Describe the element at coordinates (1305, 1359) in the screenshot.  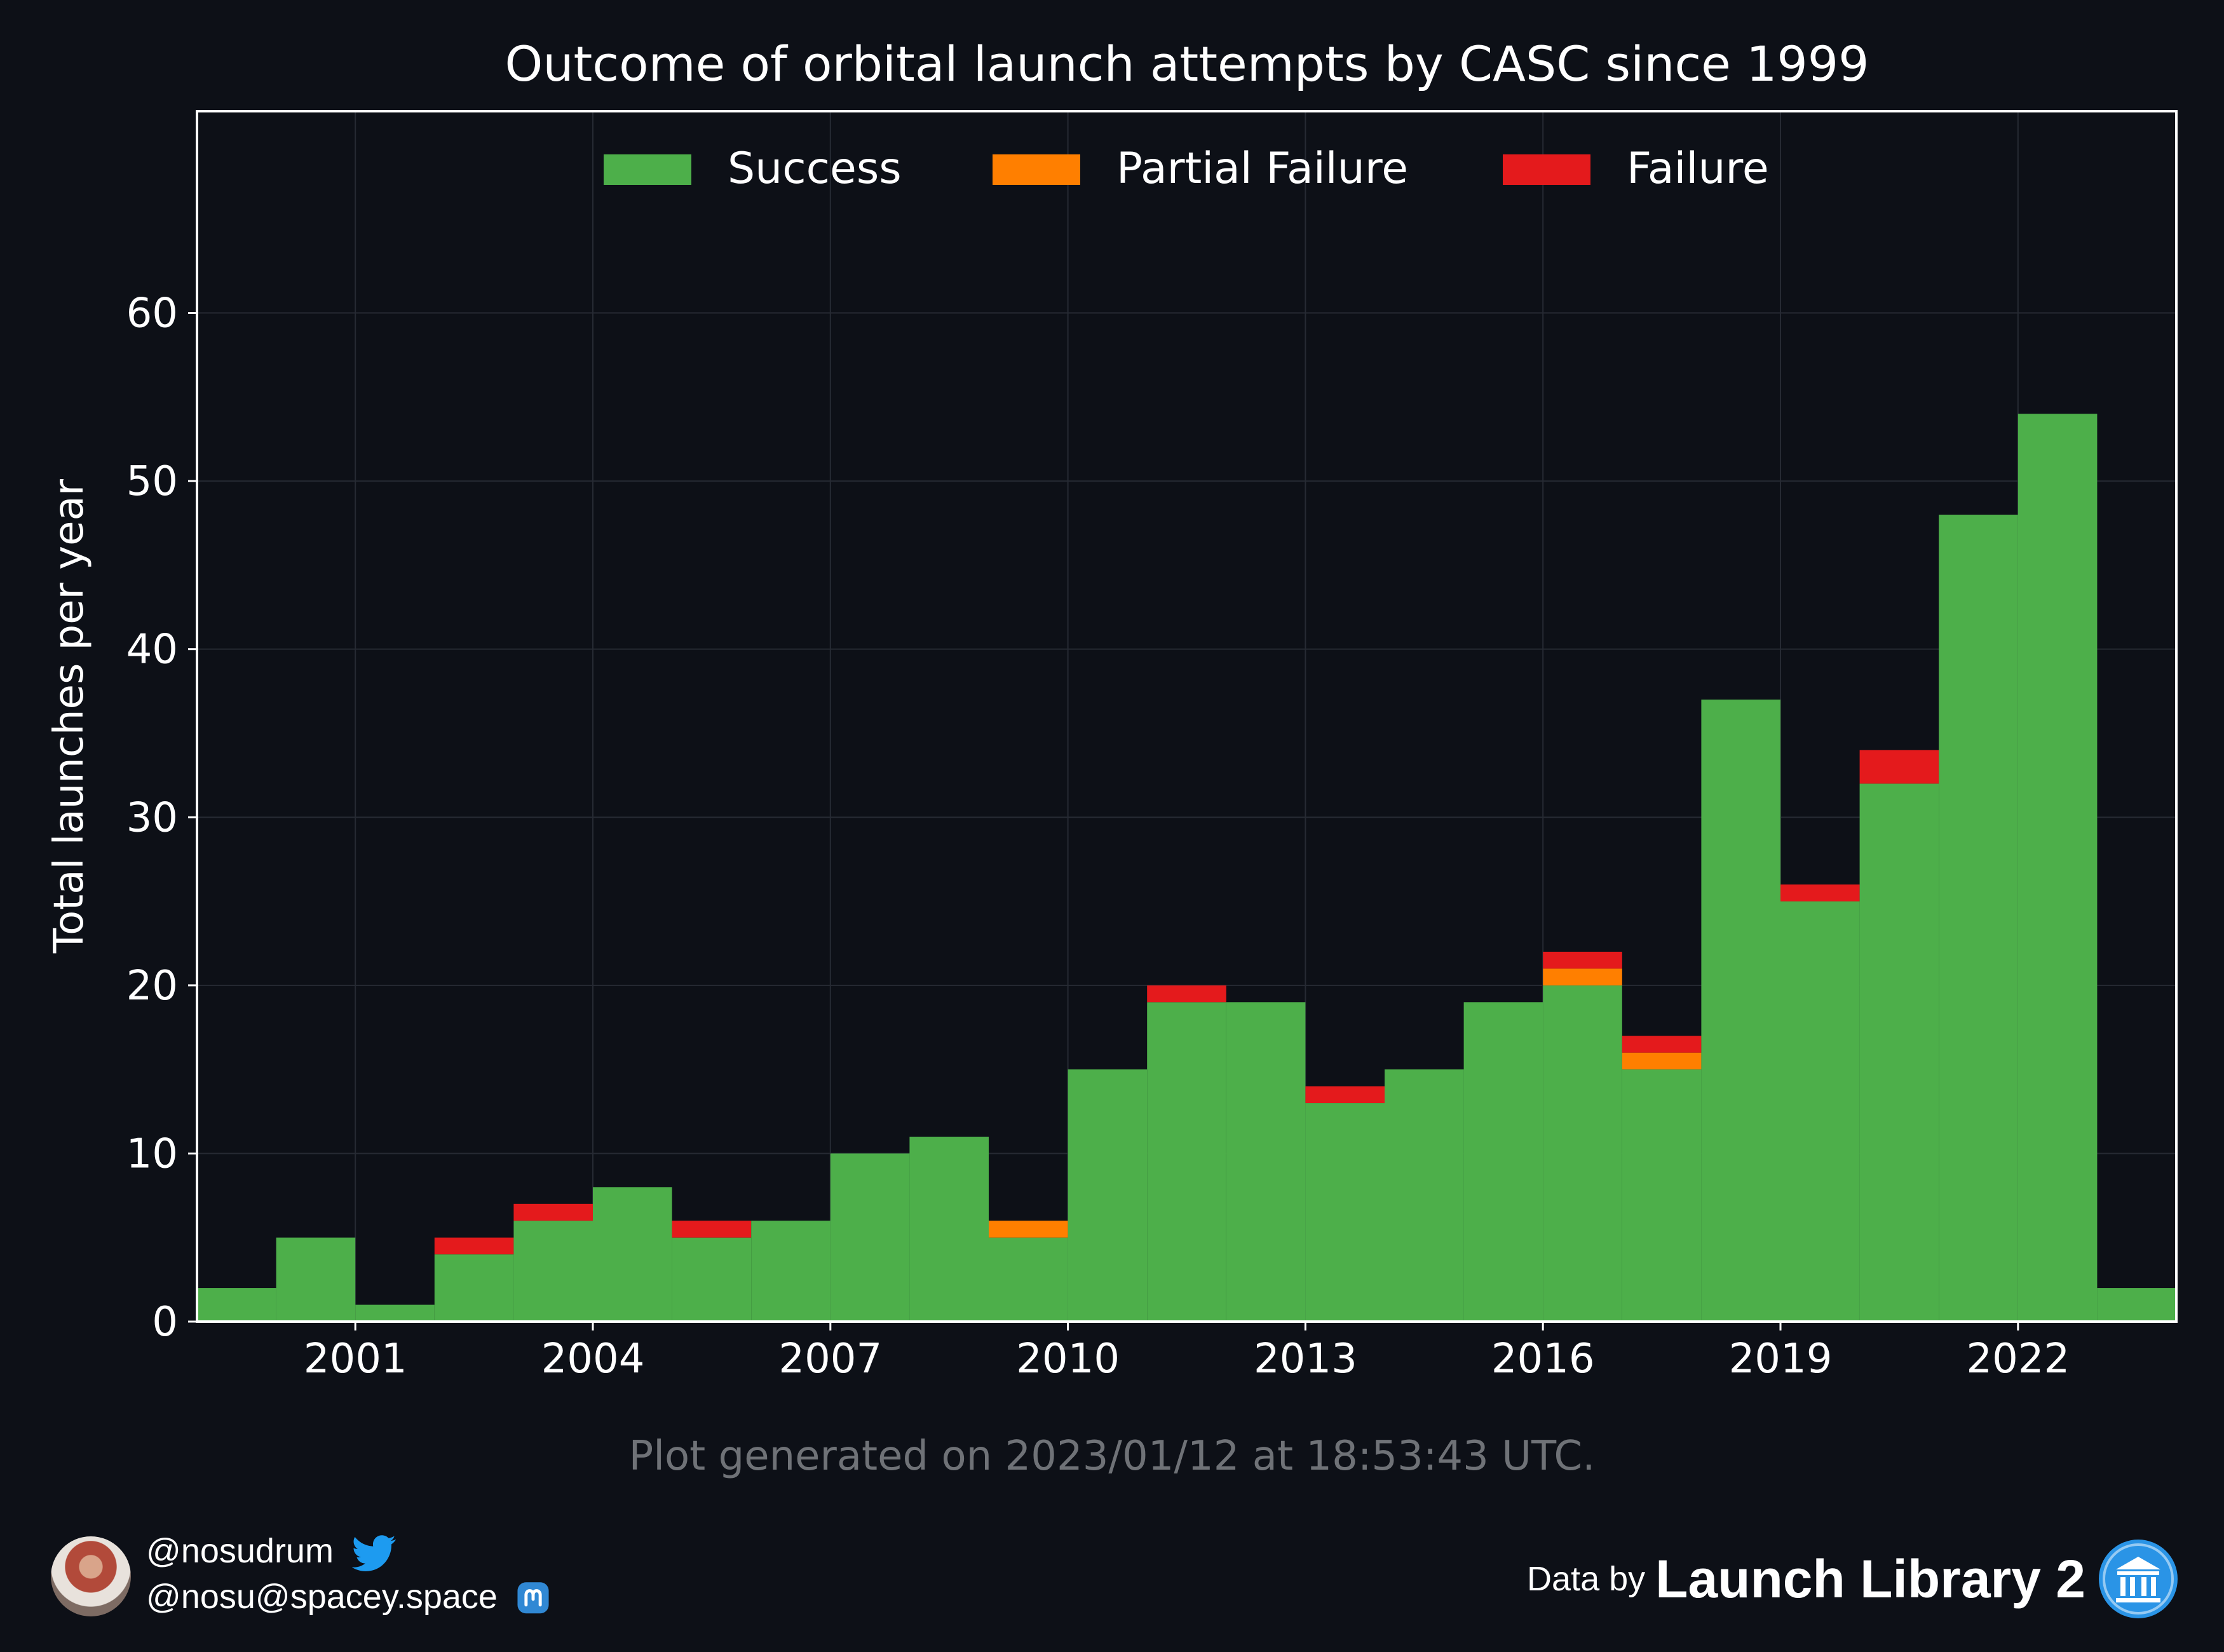
I see `x-tick-label: 2013` at that location.